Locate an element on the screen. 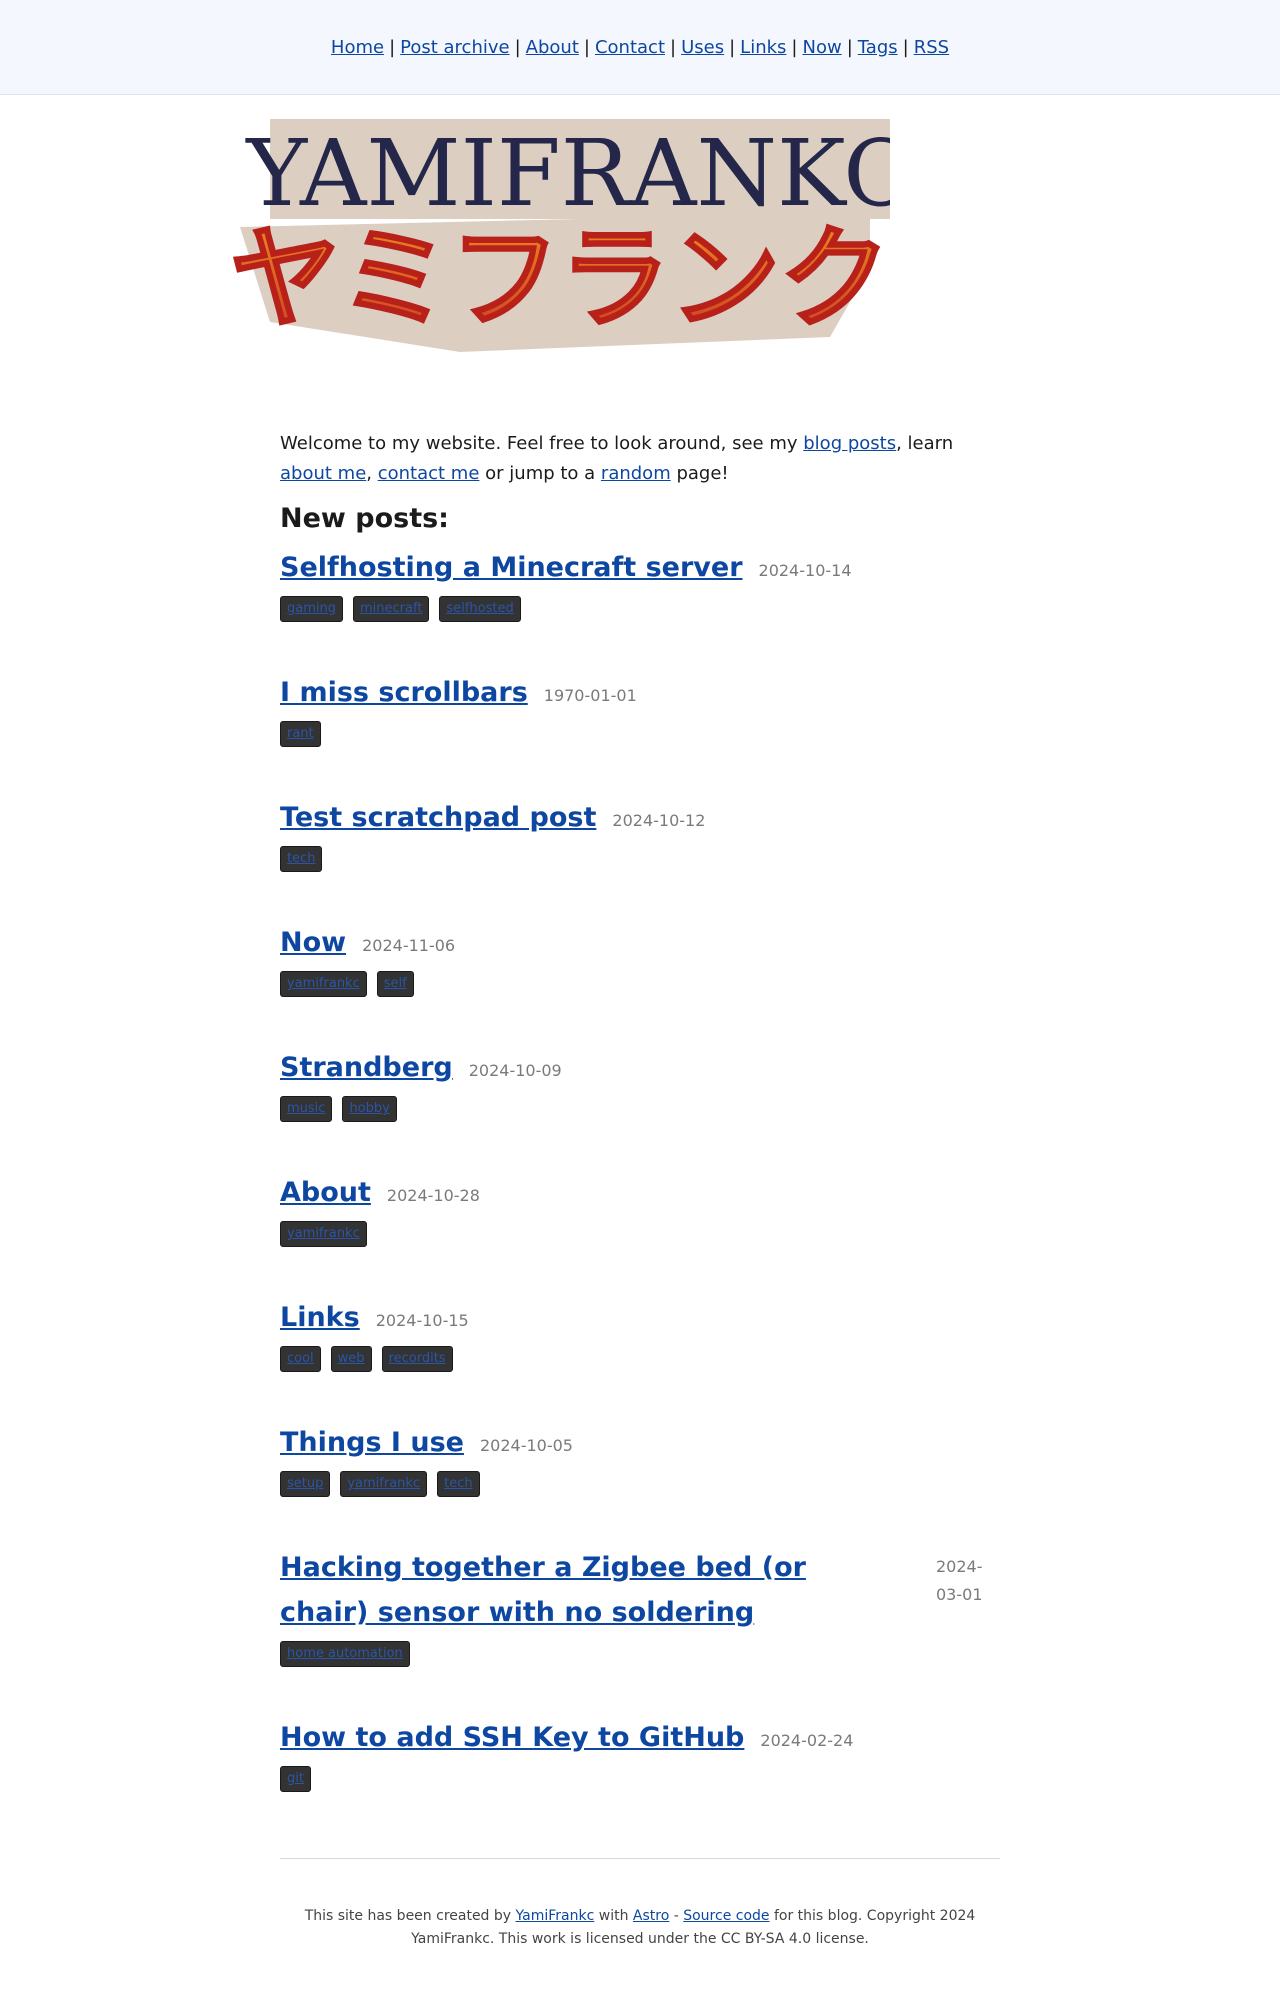  footer-author-link: YamiFrankc is located at coordinates (555, 1916).